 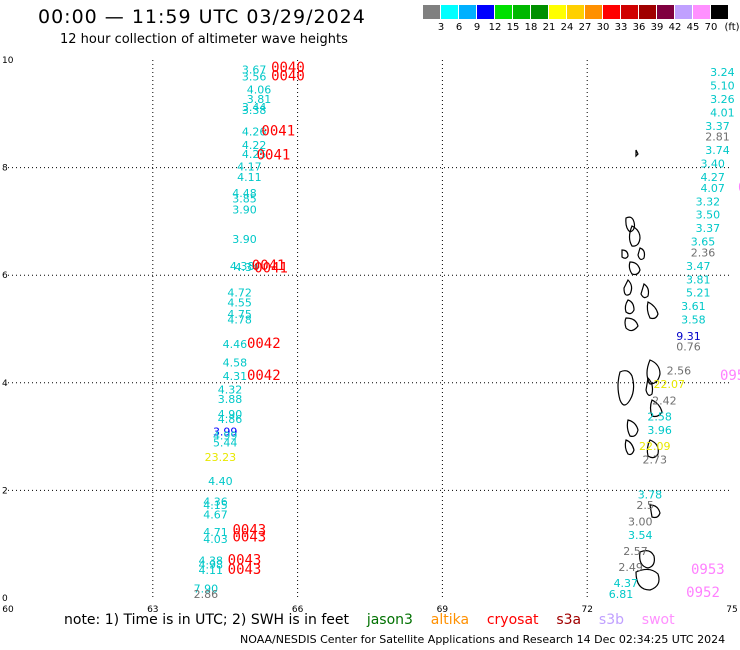 I want to click on wave-height-label: 3.67, so click(x=254, y=69).